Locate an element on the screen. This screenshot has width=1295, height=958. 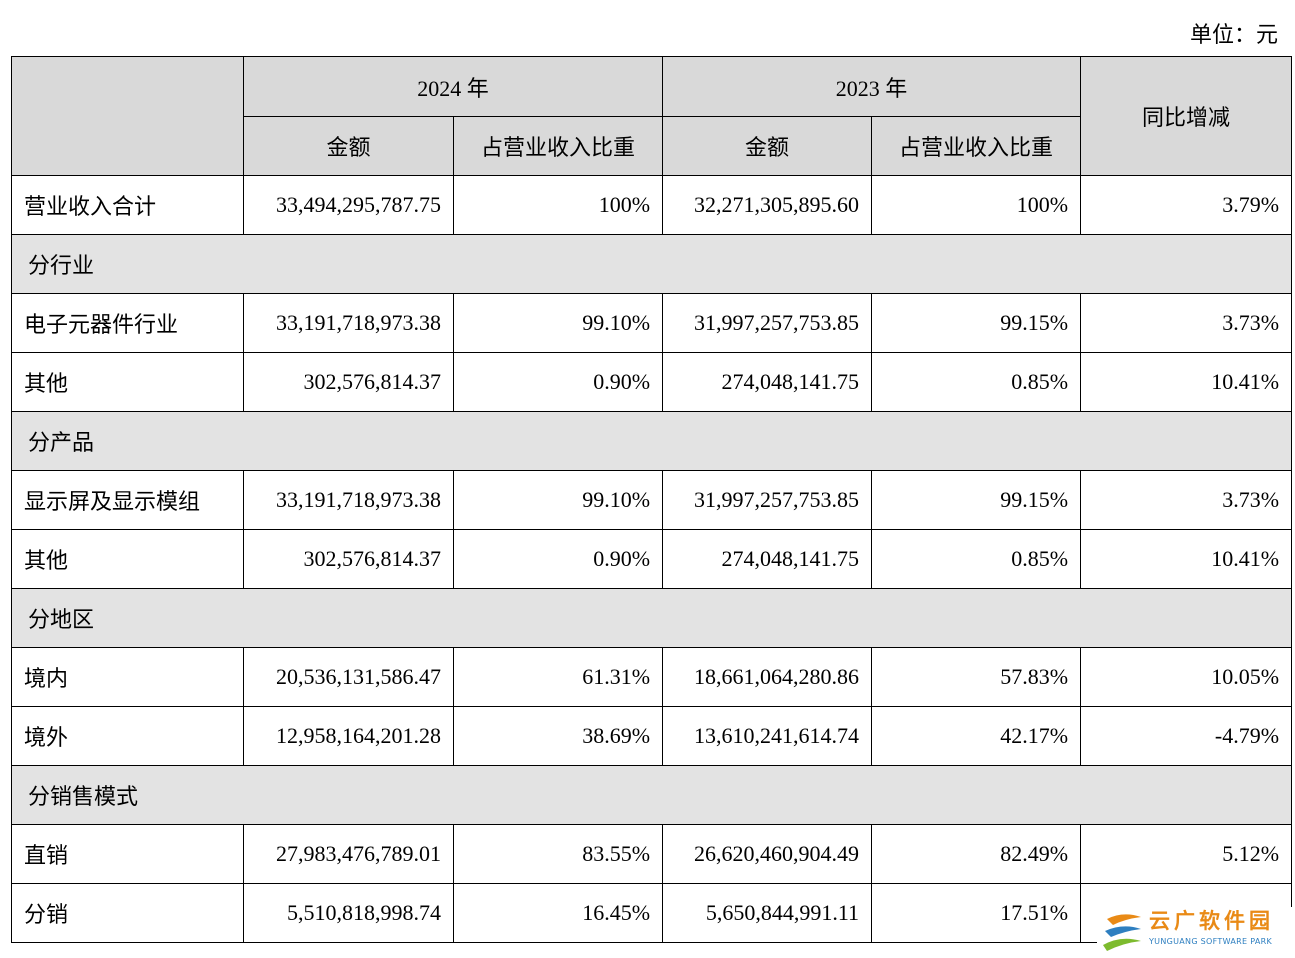
row-label: 境内 is located at coordinates (127, 677).